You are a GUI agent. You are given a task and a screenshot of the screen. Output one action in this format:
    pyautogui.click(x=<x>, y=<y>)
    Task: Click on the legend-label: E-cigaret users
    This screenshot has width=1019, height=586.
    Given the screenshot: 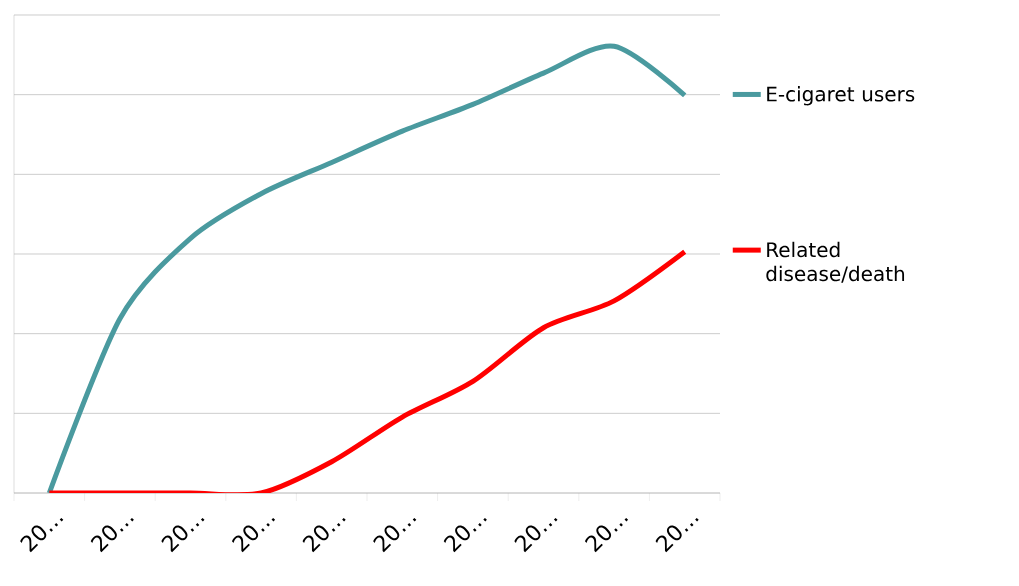 What is the action you would take?
    pyautogui.click(x=841, y=96)
    